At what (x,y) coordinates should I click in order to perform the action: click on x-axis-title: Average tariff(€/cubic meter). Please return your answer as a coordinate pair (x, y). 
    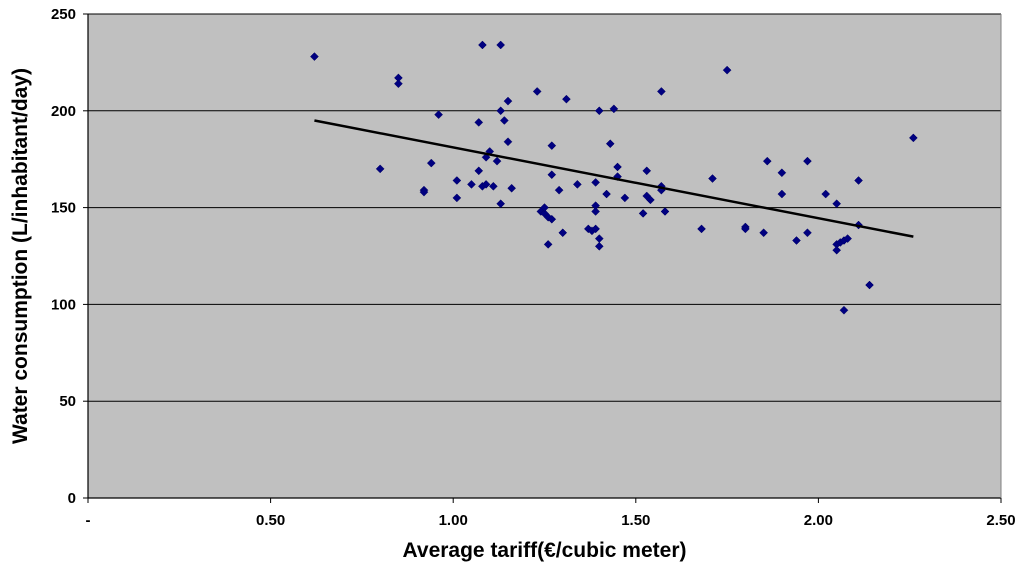
    Looking at the image, I should click on (545, 550).